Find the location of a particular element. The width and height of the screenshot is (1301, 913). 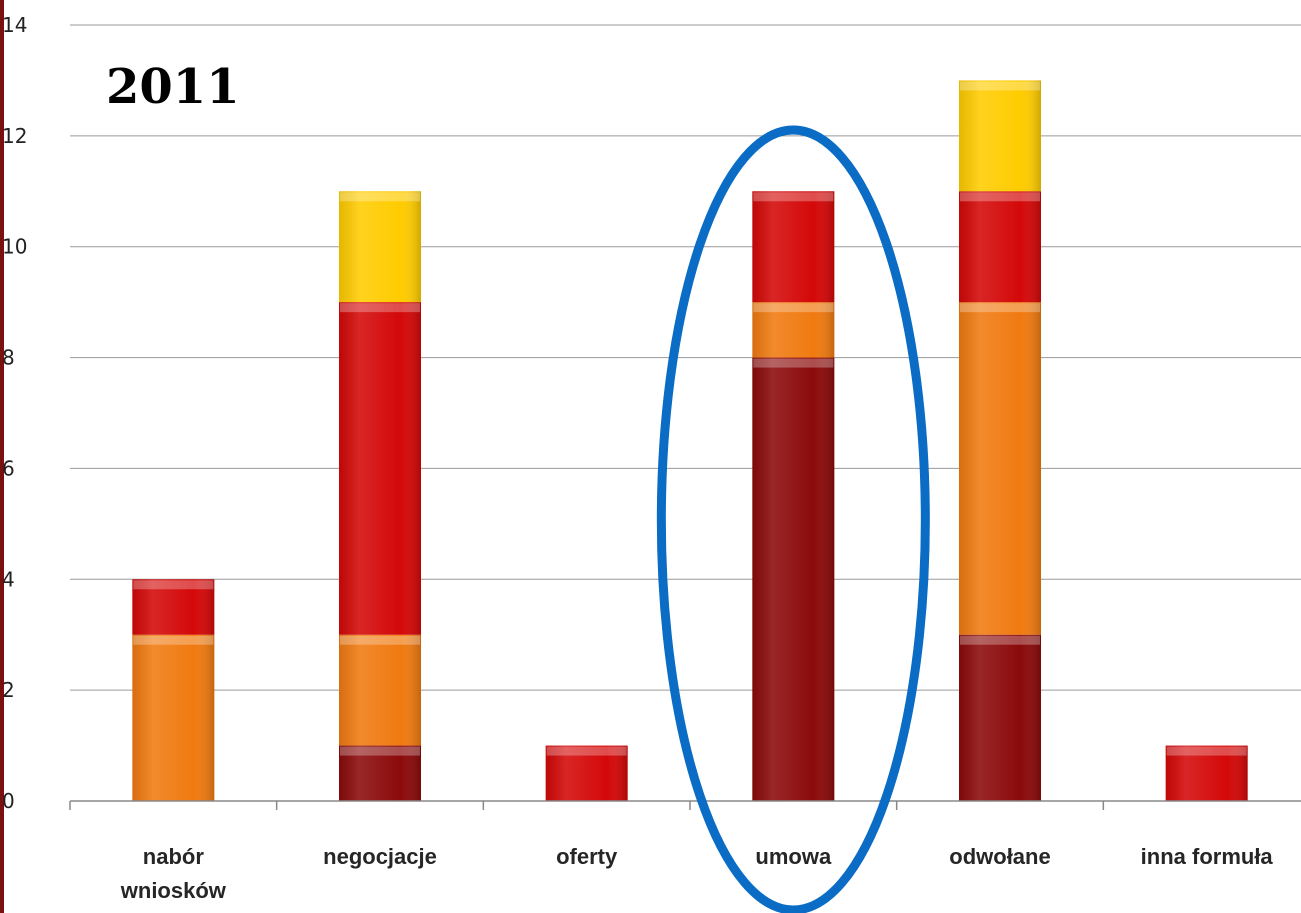

y-tick-label: 0 is located at coordinates (8, 801).